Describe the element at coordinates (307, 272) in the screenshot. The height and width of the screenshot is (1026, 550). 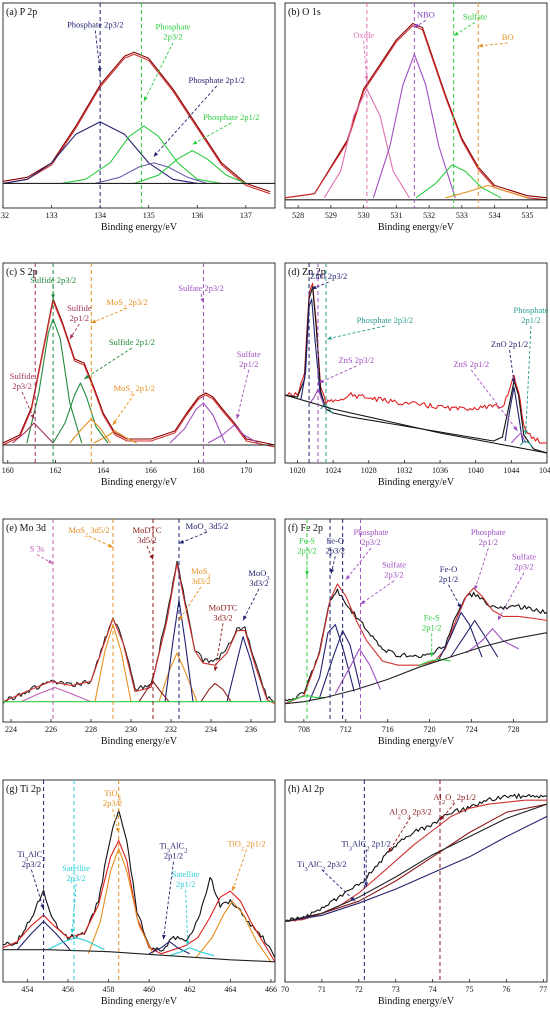
I see `panel-label: (d) Zn 2p` at that location.